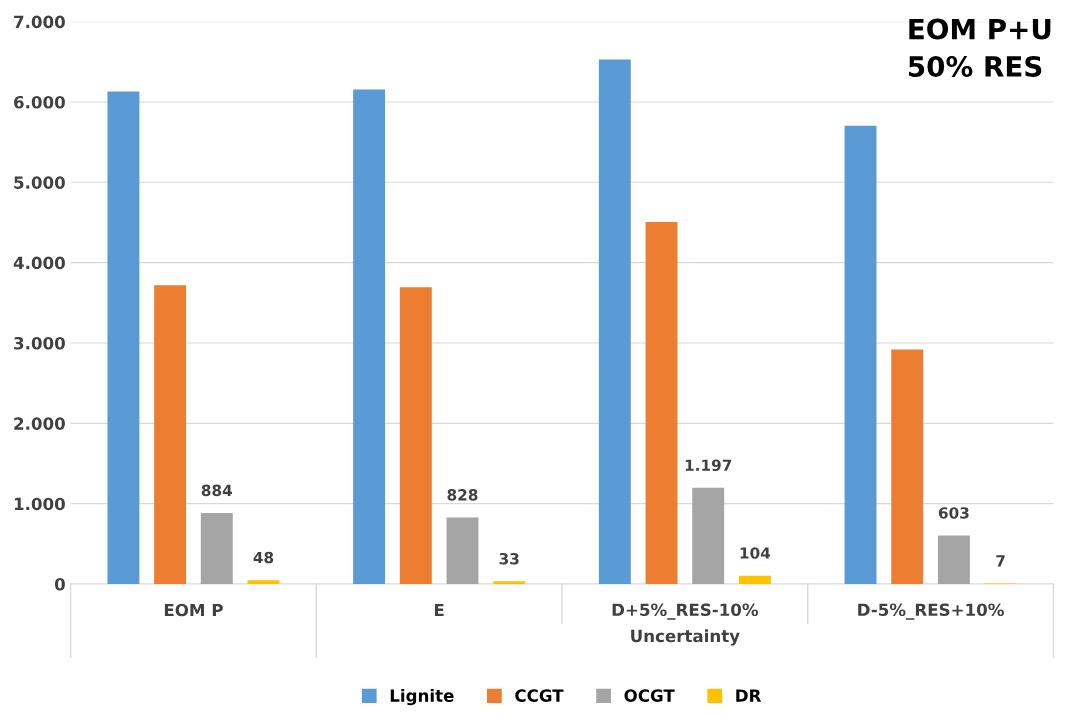 This screenshot has height=721, width=1086. Describe the element at coordinates (1000, 561) in the screenshot. I see `data-label: 7` at that location.